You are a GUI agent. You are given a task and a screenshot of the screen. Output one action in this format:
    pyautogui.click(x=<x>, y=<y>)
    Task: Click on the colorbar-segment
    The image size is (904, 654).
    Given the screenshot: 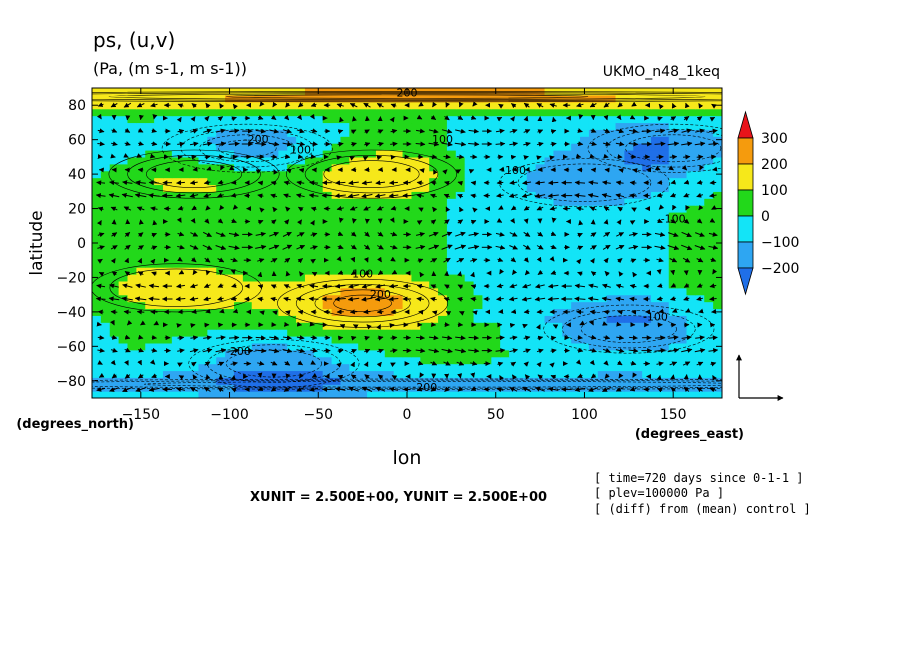 What is the action you would take?
    pyautogui.click(x=745, y=255)
    